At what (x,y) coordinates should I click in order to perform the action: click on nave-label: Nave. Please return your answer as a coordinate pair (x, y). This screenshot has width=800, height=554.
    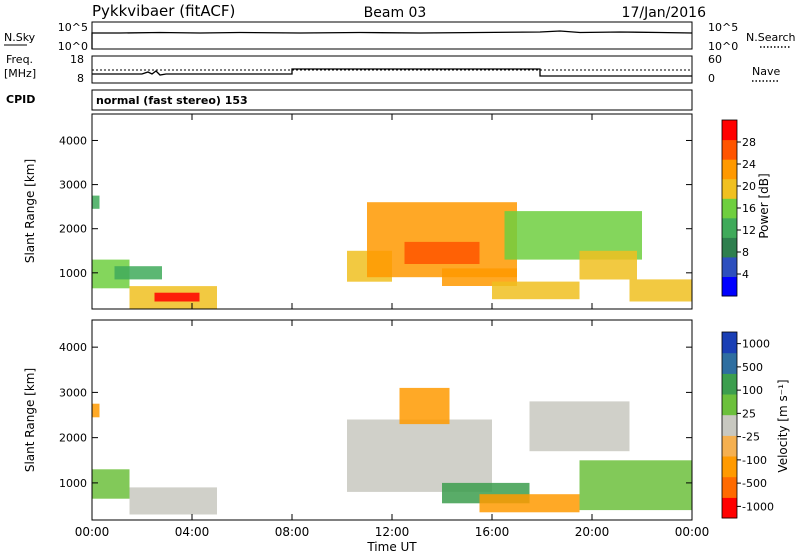
    Looking at the image, I should click on (766, 71).